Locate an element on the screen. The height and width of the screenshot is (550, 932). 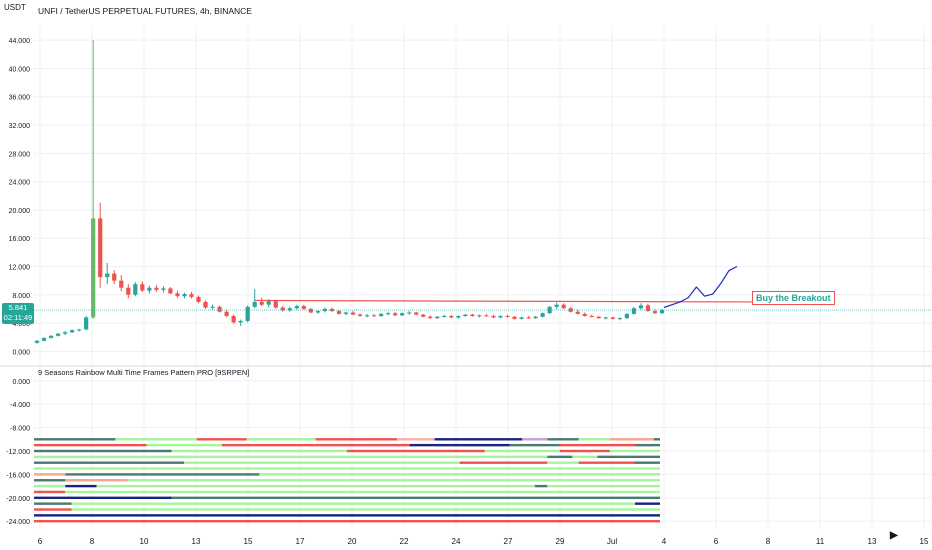
axis-currency-label: USDT is located at coordinates (15, 7).